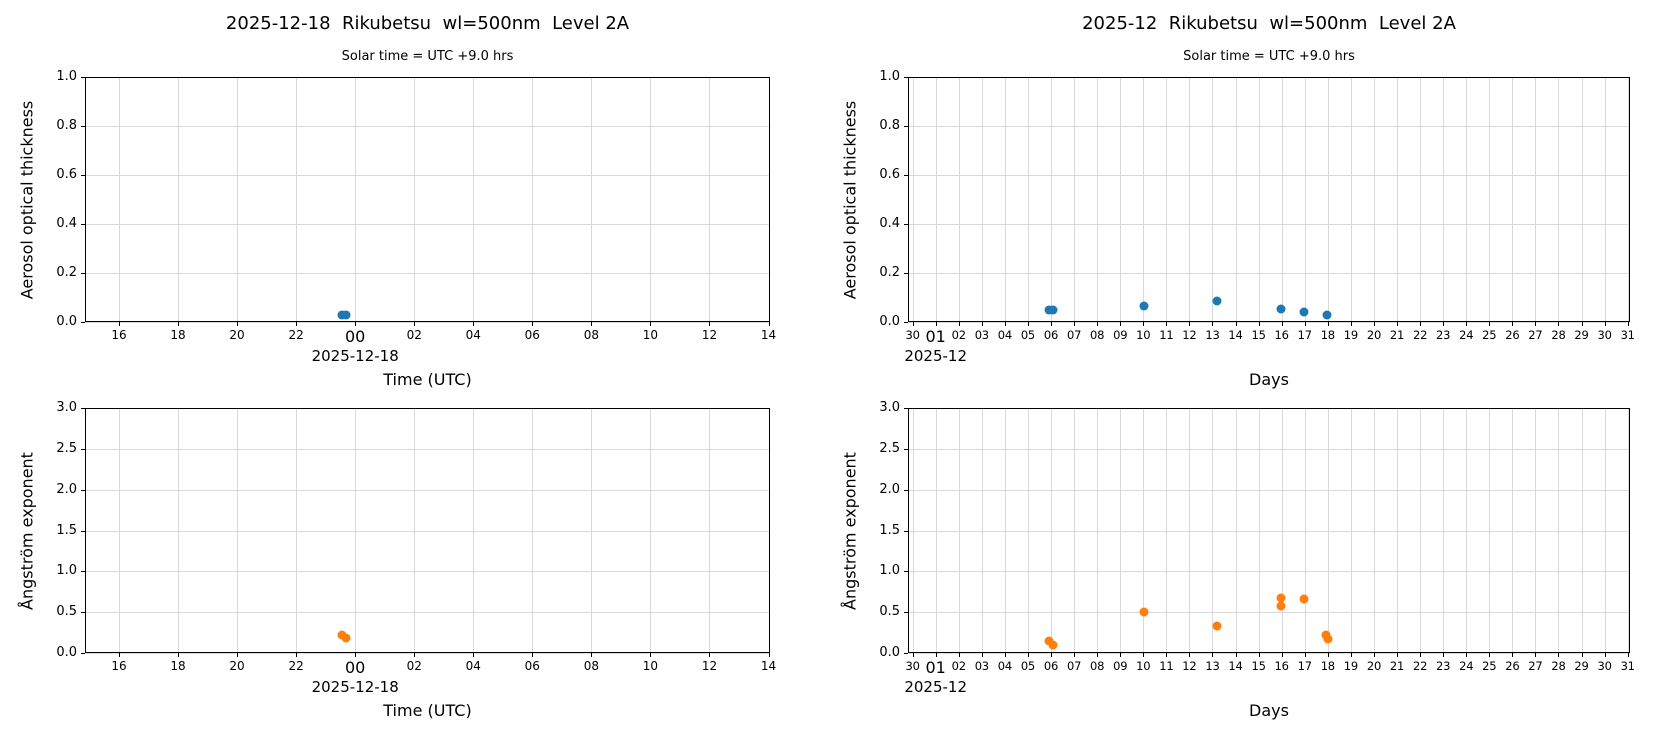  What do you see at coordinates (889, 530) in the screenshot?
I see `y-tick-label: 1.5` at bounding box center [889, 530].